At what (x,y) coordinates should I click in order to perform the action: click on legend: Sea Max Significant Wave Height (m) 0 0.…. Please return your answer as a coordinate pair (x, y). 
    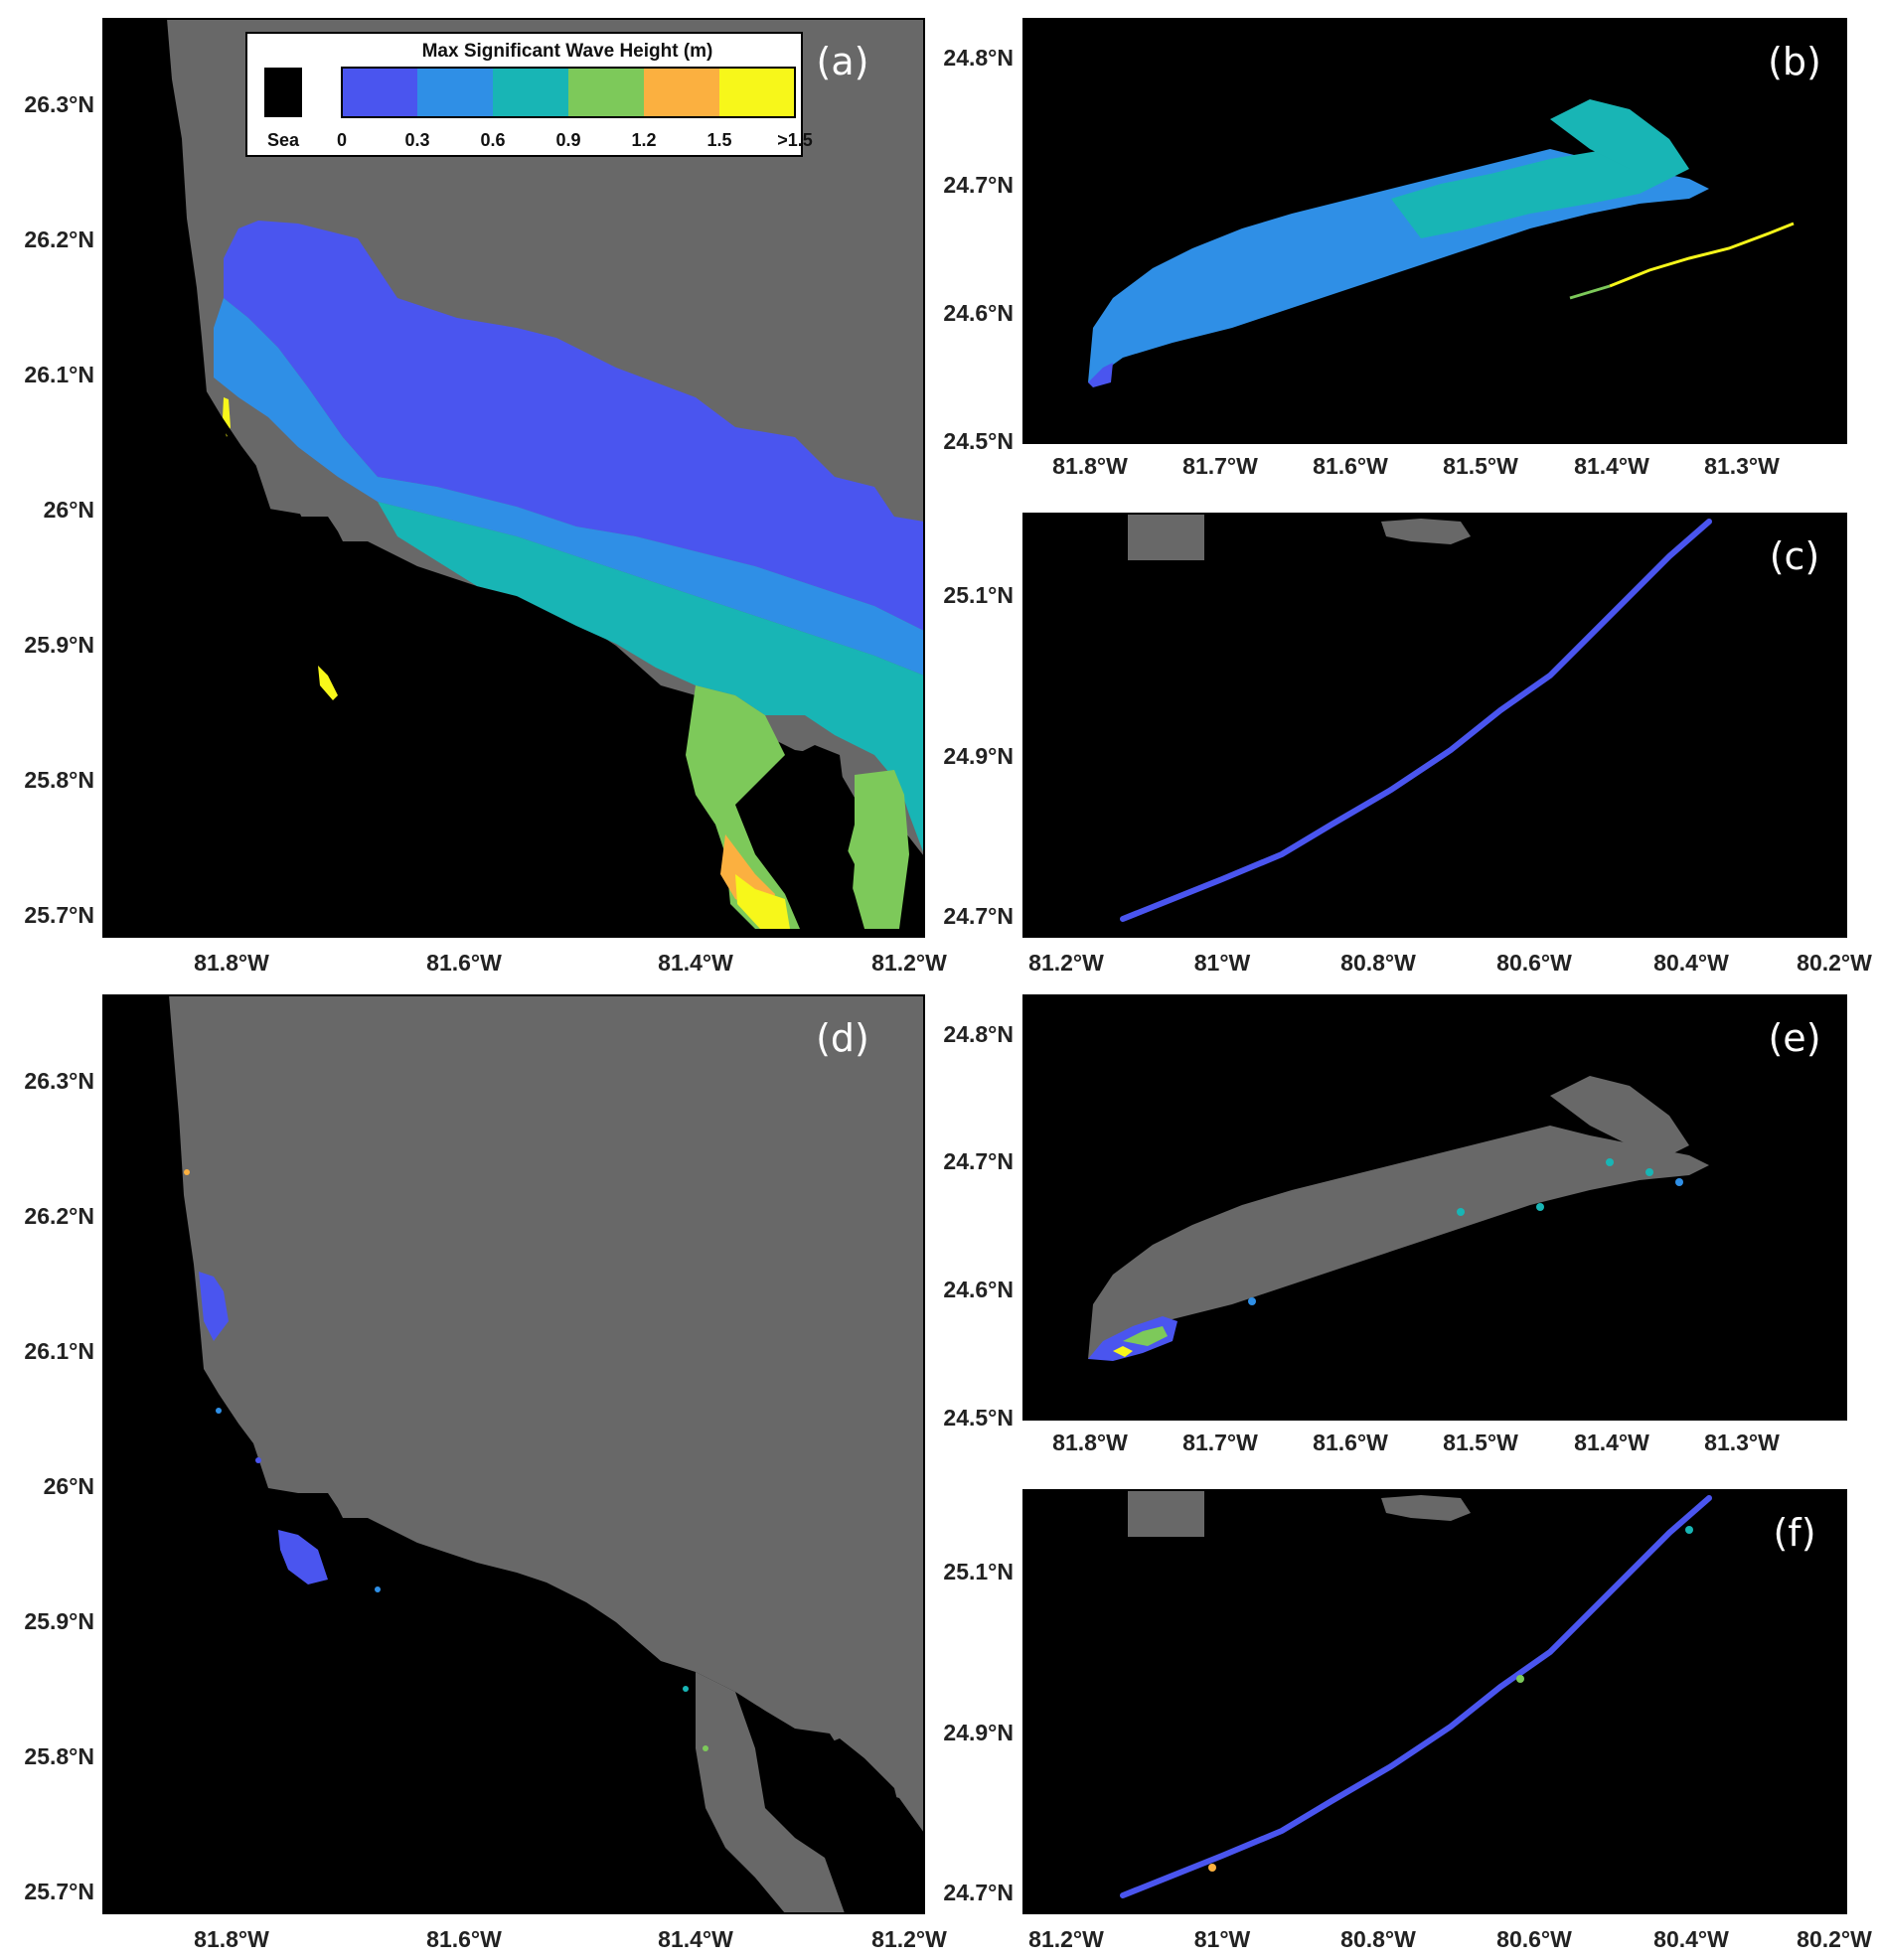
    Looking at the image, I should click on (529, 94).